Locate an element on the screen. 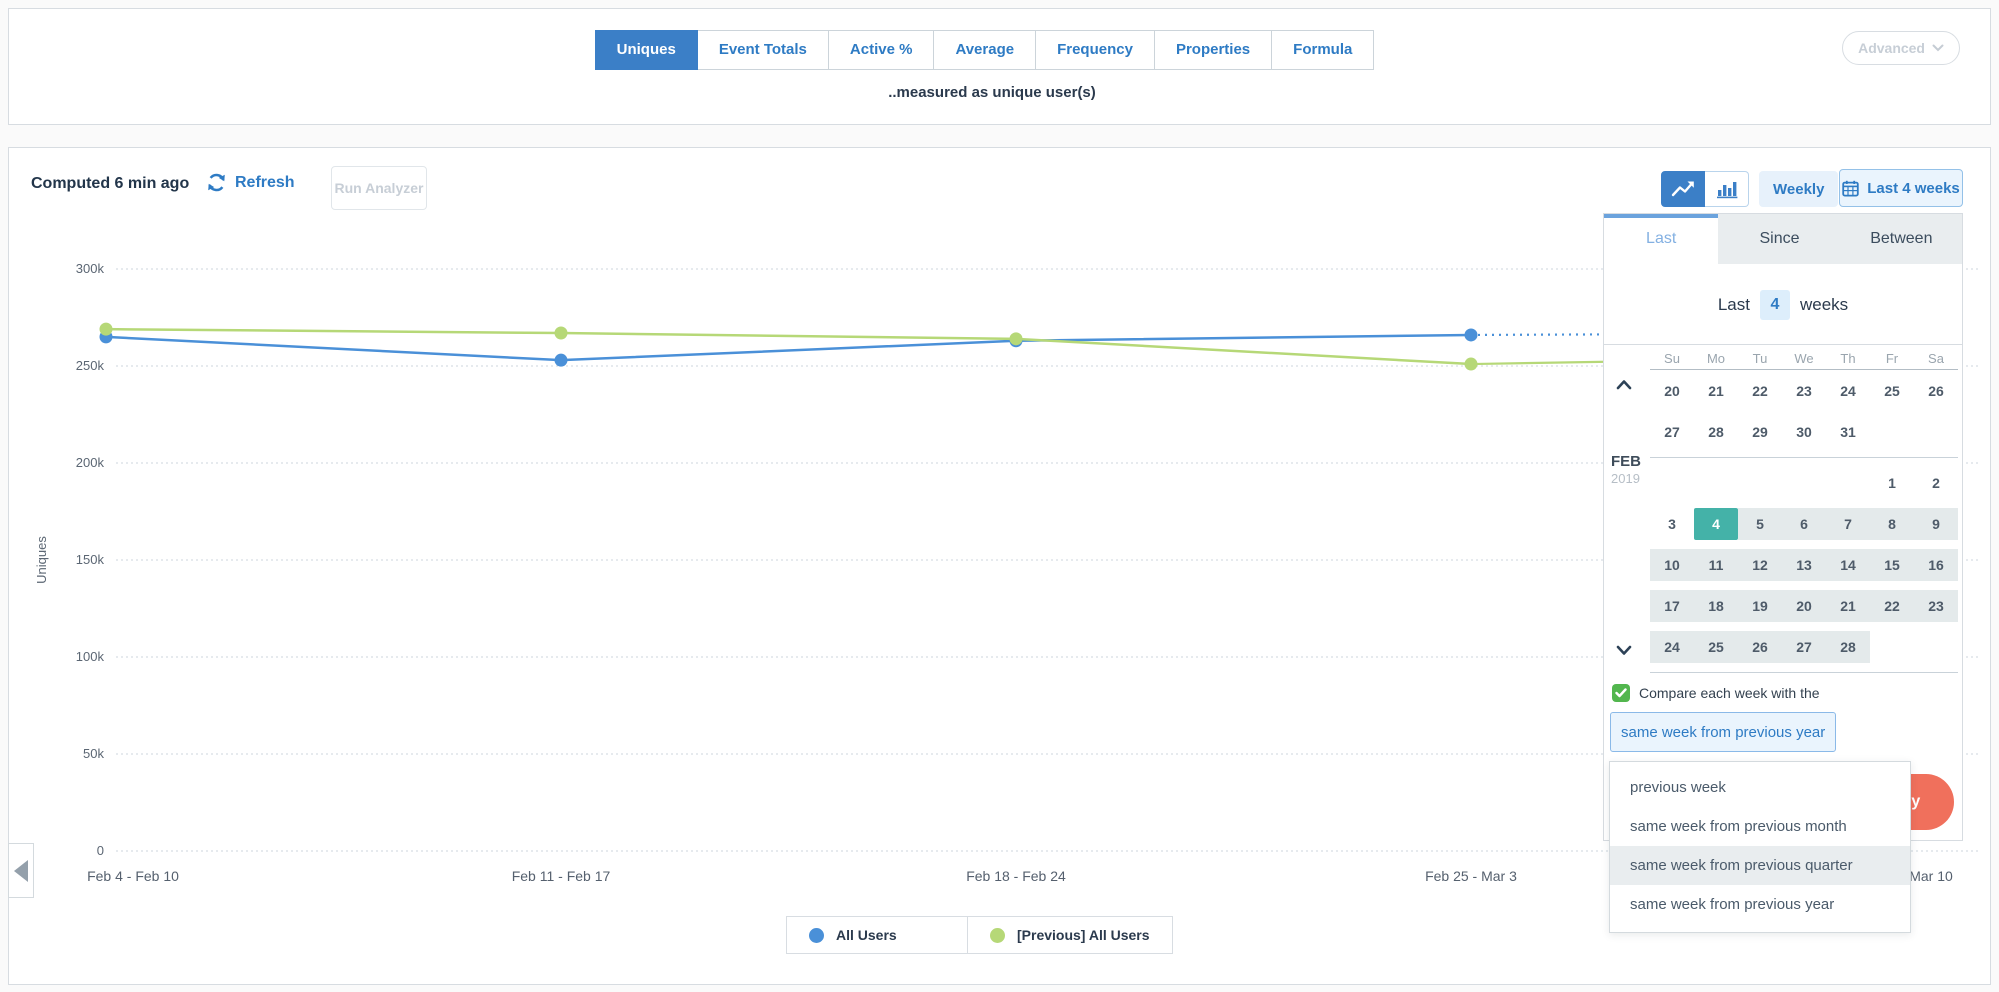 Image resolution: width=1999 pixels, height=992 pixels. bar-chart-toggle is located at coordinates (1727, 189).